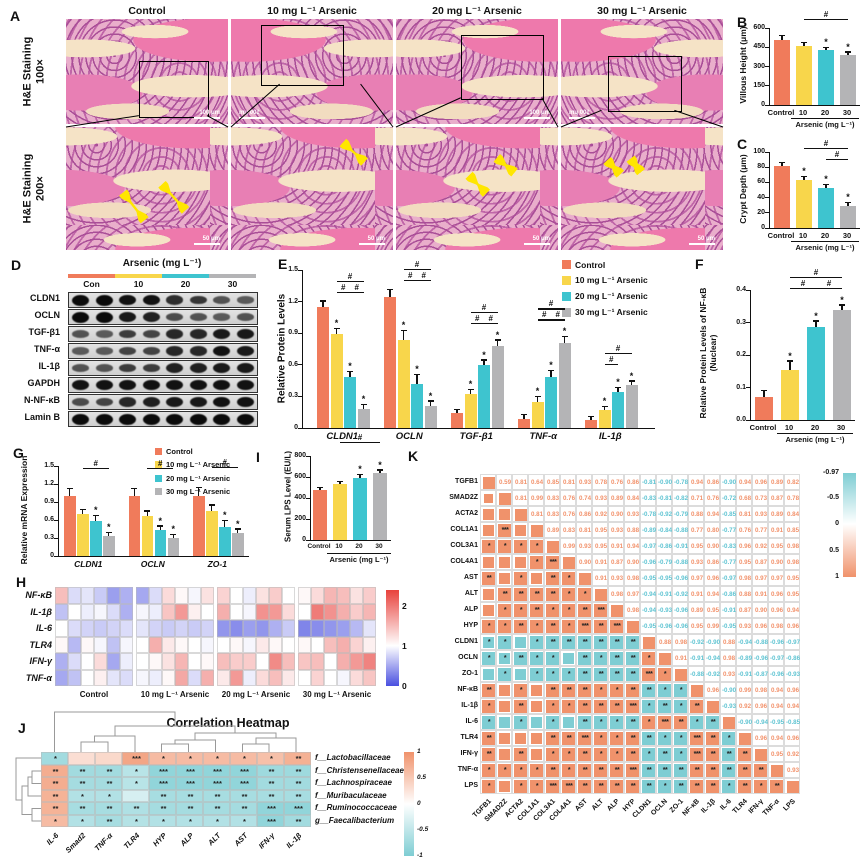 Image resolution: width=865 pixels, height=862 pixels. What do you see at coordinates (761, 658) in the screenshot?
I see `matrix-corr-value: -0.96` at bounding box center [761, 658].